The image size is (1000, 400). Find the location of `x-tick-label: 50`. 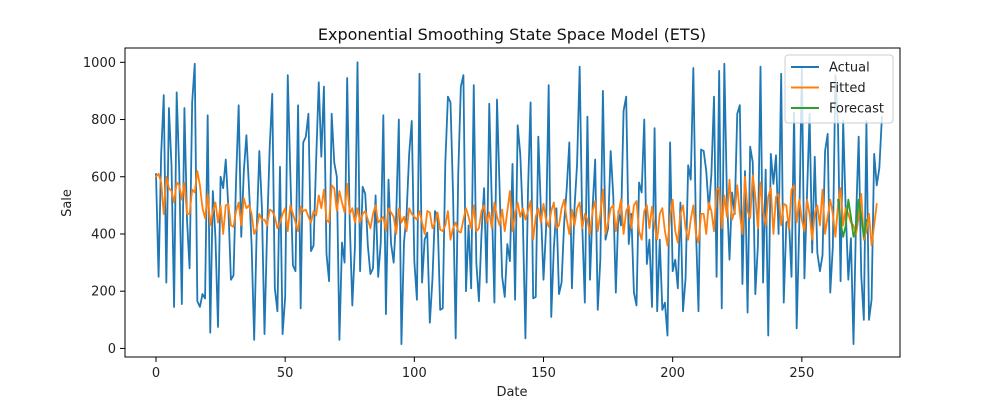

x-tick-label: 50 is located at coordinates (285, 373).